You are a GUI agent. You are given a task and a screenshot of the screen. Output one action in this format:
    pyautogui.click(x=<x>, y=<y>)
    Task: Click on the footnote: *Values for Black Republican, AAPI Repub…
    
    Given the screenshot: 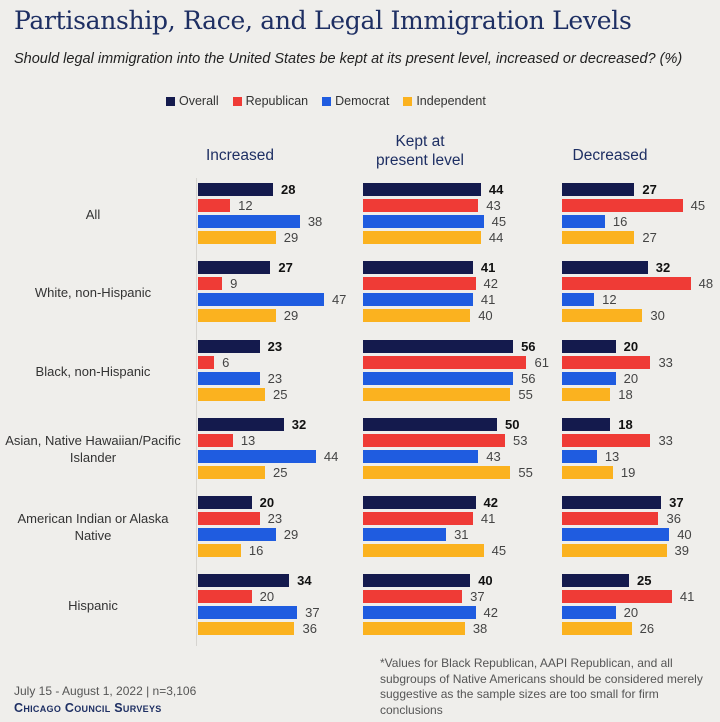 What is the action you would take?
    pyautogui.click(x=541, y=686)
    